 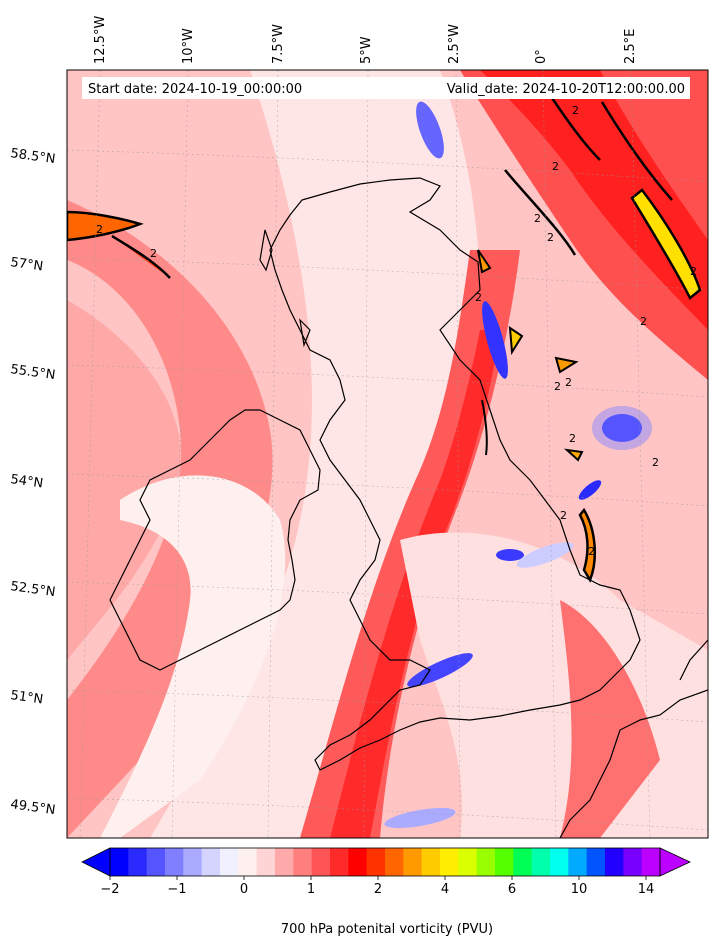 I want to click on latitude-label: 58.5°N, so click(x=32, y=156).